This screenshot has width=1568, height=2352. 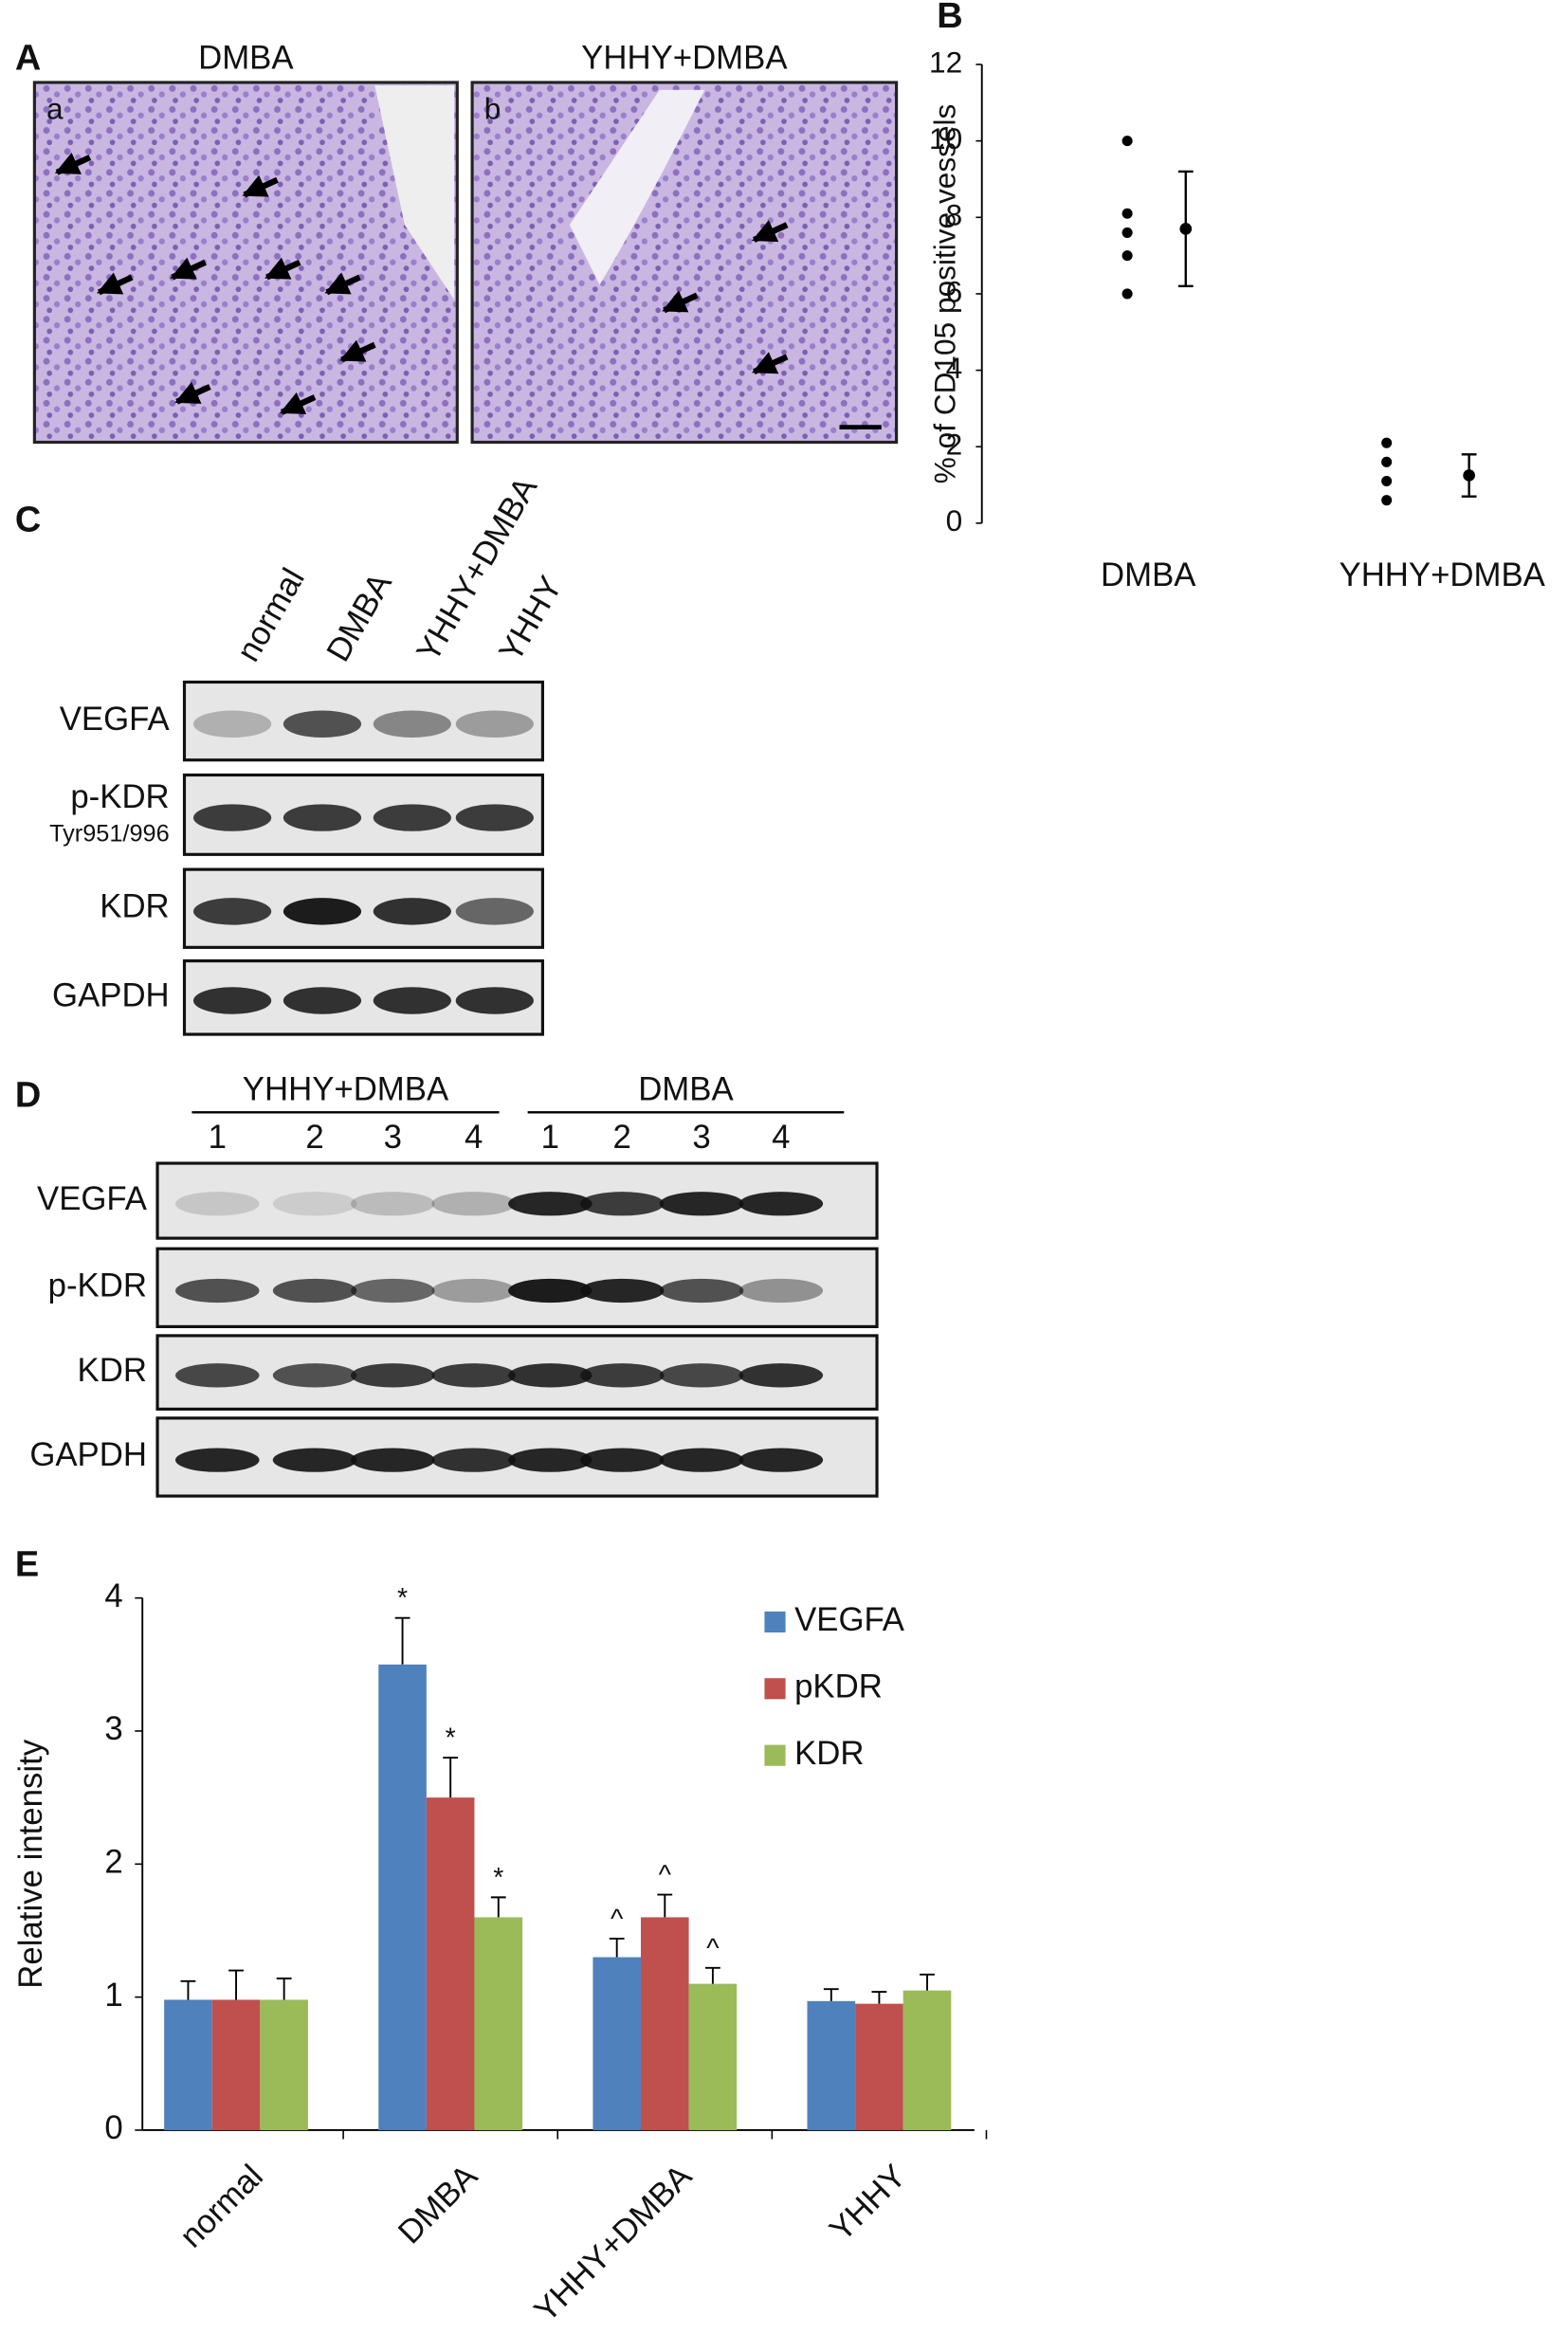 What do you see at coordinates (531, 619) in the screenshot?
I see `lane-label: YHHY` at bounding box center [531, 619].